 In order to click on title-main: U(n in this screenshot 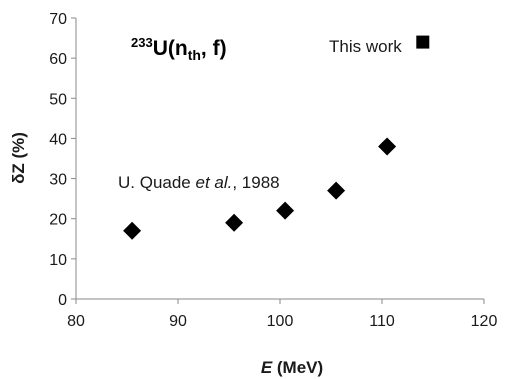, I will do `click(170, 48)`.